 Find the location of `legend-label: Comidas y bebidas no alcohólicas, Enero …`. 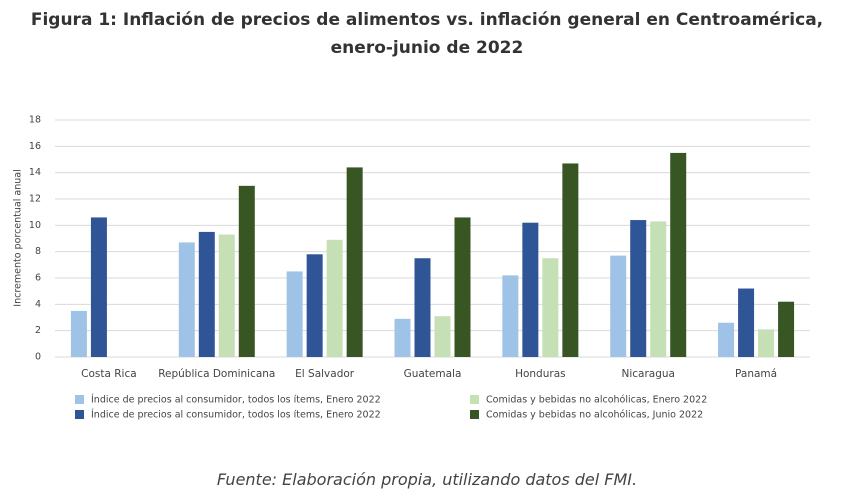

legend-label: Comidas y bebidas no alcohólicas, Enero … is located at coordinates (596, 400).